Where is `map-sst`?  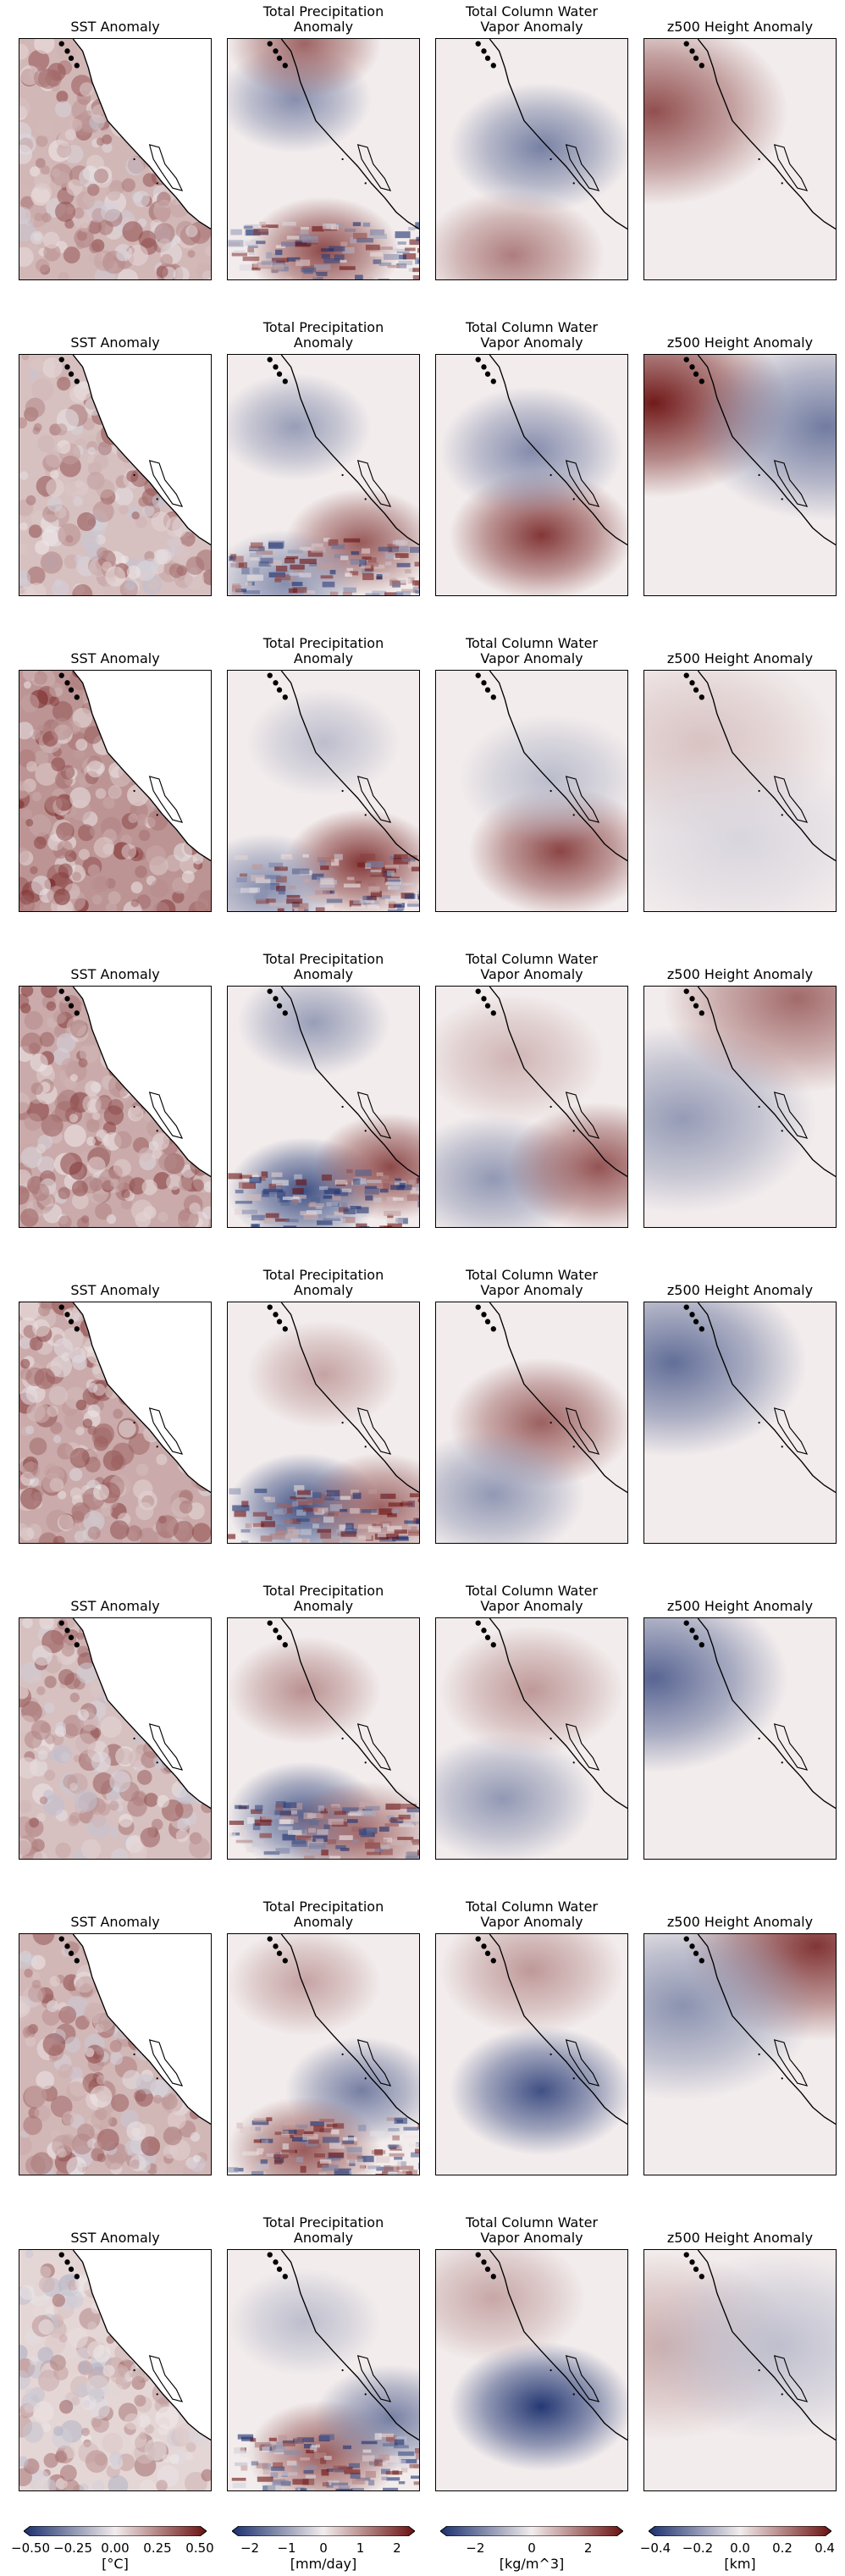 map-sst is located at coordinates (115, 1738).